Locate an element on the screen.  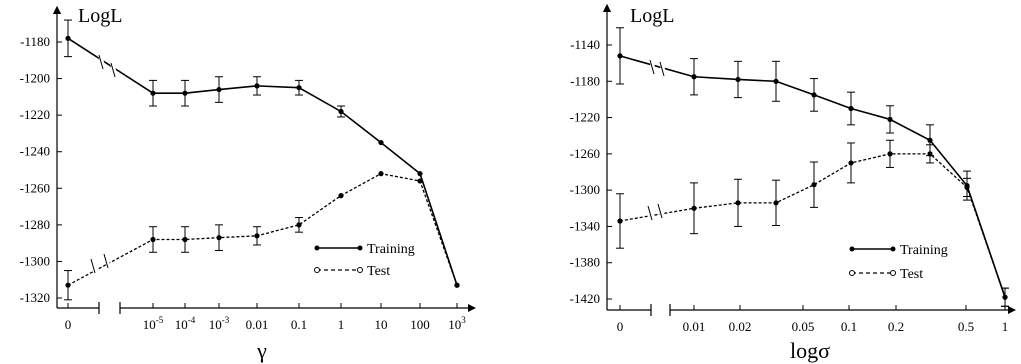
x-tick-labels: 0 10⁻⁵ 10⁻⁴ 10⁻³ 0.01 0.1 1 10 100 10³ is located at coordinates (265, 317).